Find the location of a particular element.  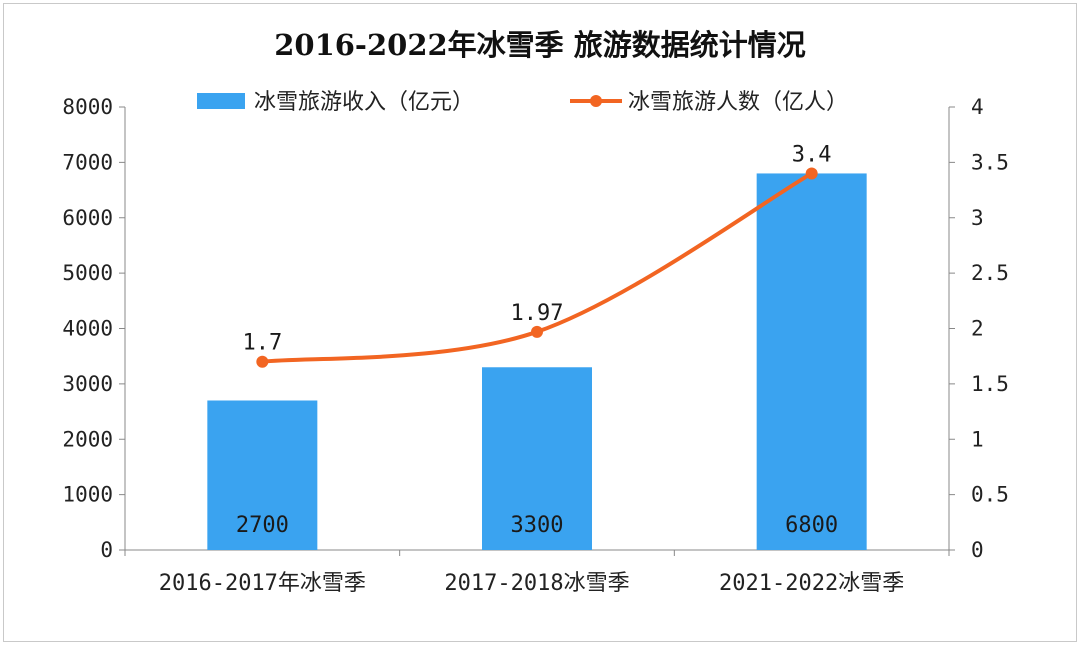

line-data-label: 1.7 is located at coordinates (262, 343).